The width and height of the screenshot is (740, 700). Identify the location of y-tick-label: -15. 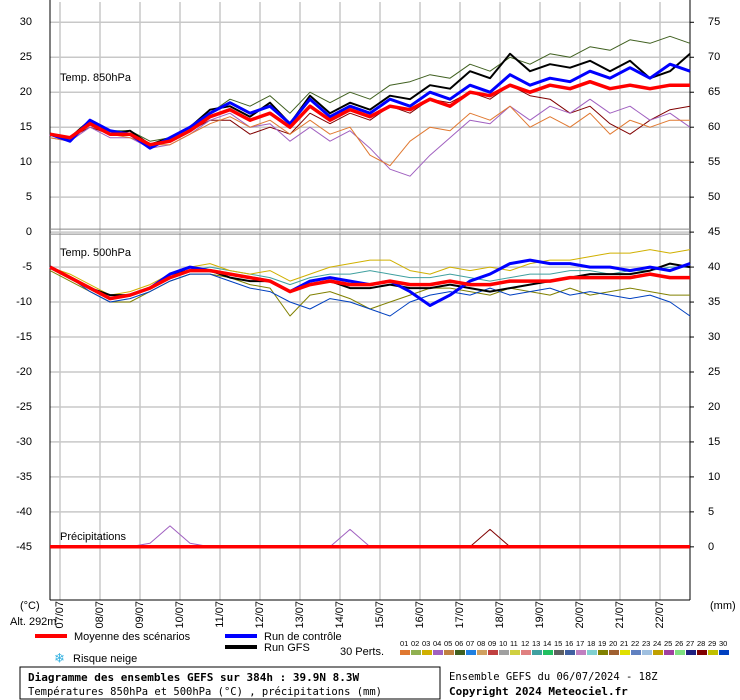
(24, 337).